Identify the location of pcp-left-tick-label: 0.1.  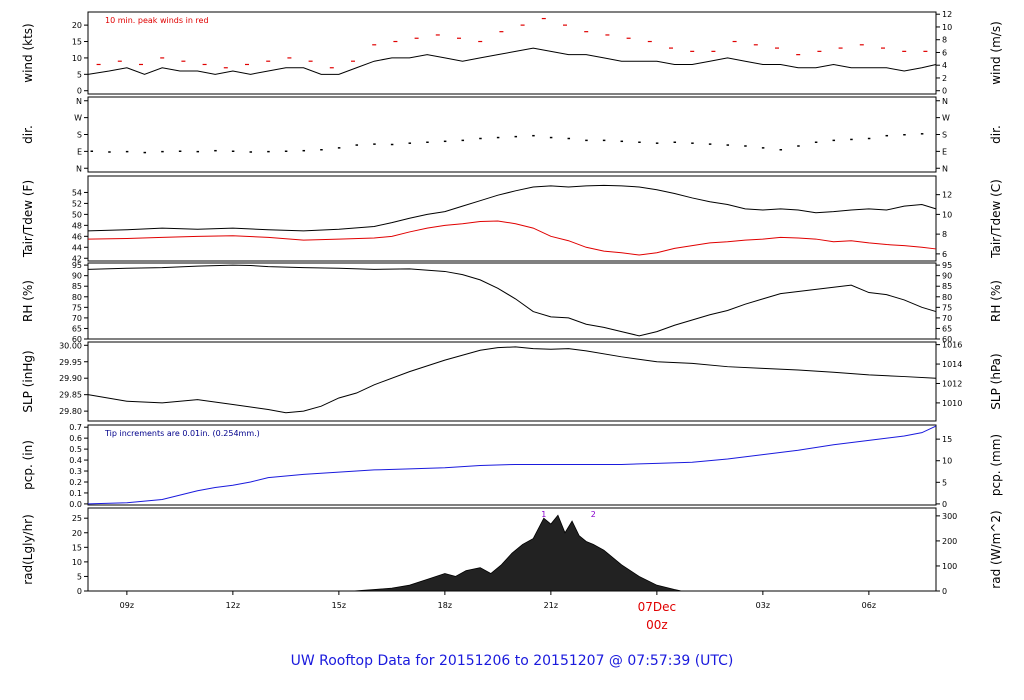
(75, 493).